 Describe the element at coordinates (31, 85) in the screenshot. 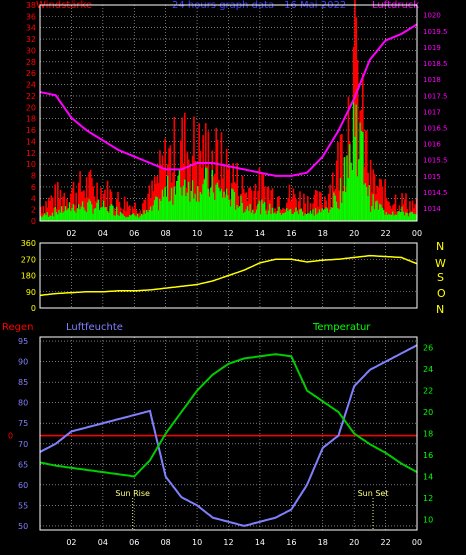

I see `wind-y-tick: 24` at that location.